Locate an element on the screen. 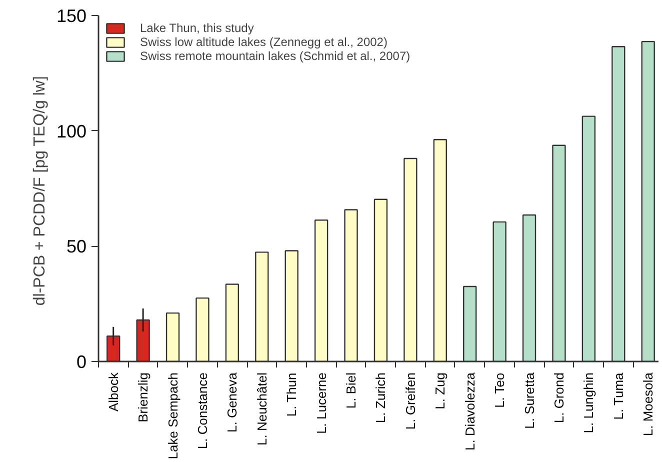 The image size is (662, 462). x-tick-label: L. Lunghin is located at coordinates (588, 403).